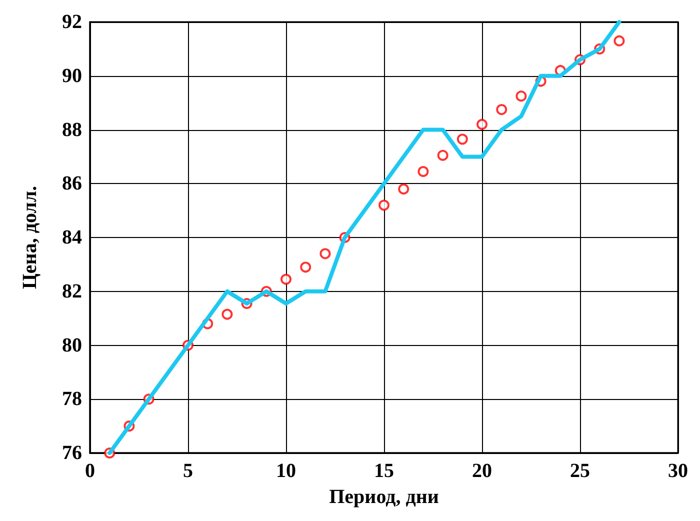  What do you see at coordinates (482, 471) in the screenshot?
I see `x-tick-label: 20` at bounding box center [482, 471].